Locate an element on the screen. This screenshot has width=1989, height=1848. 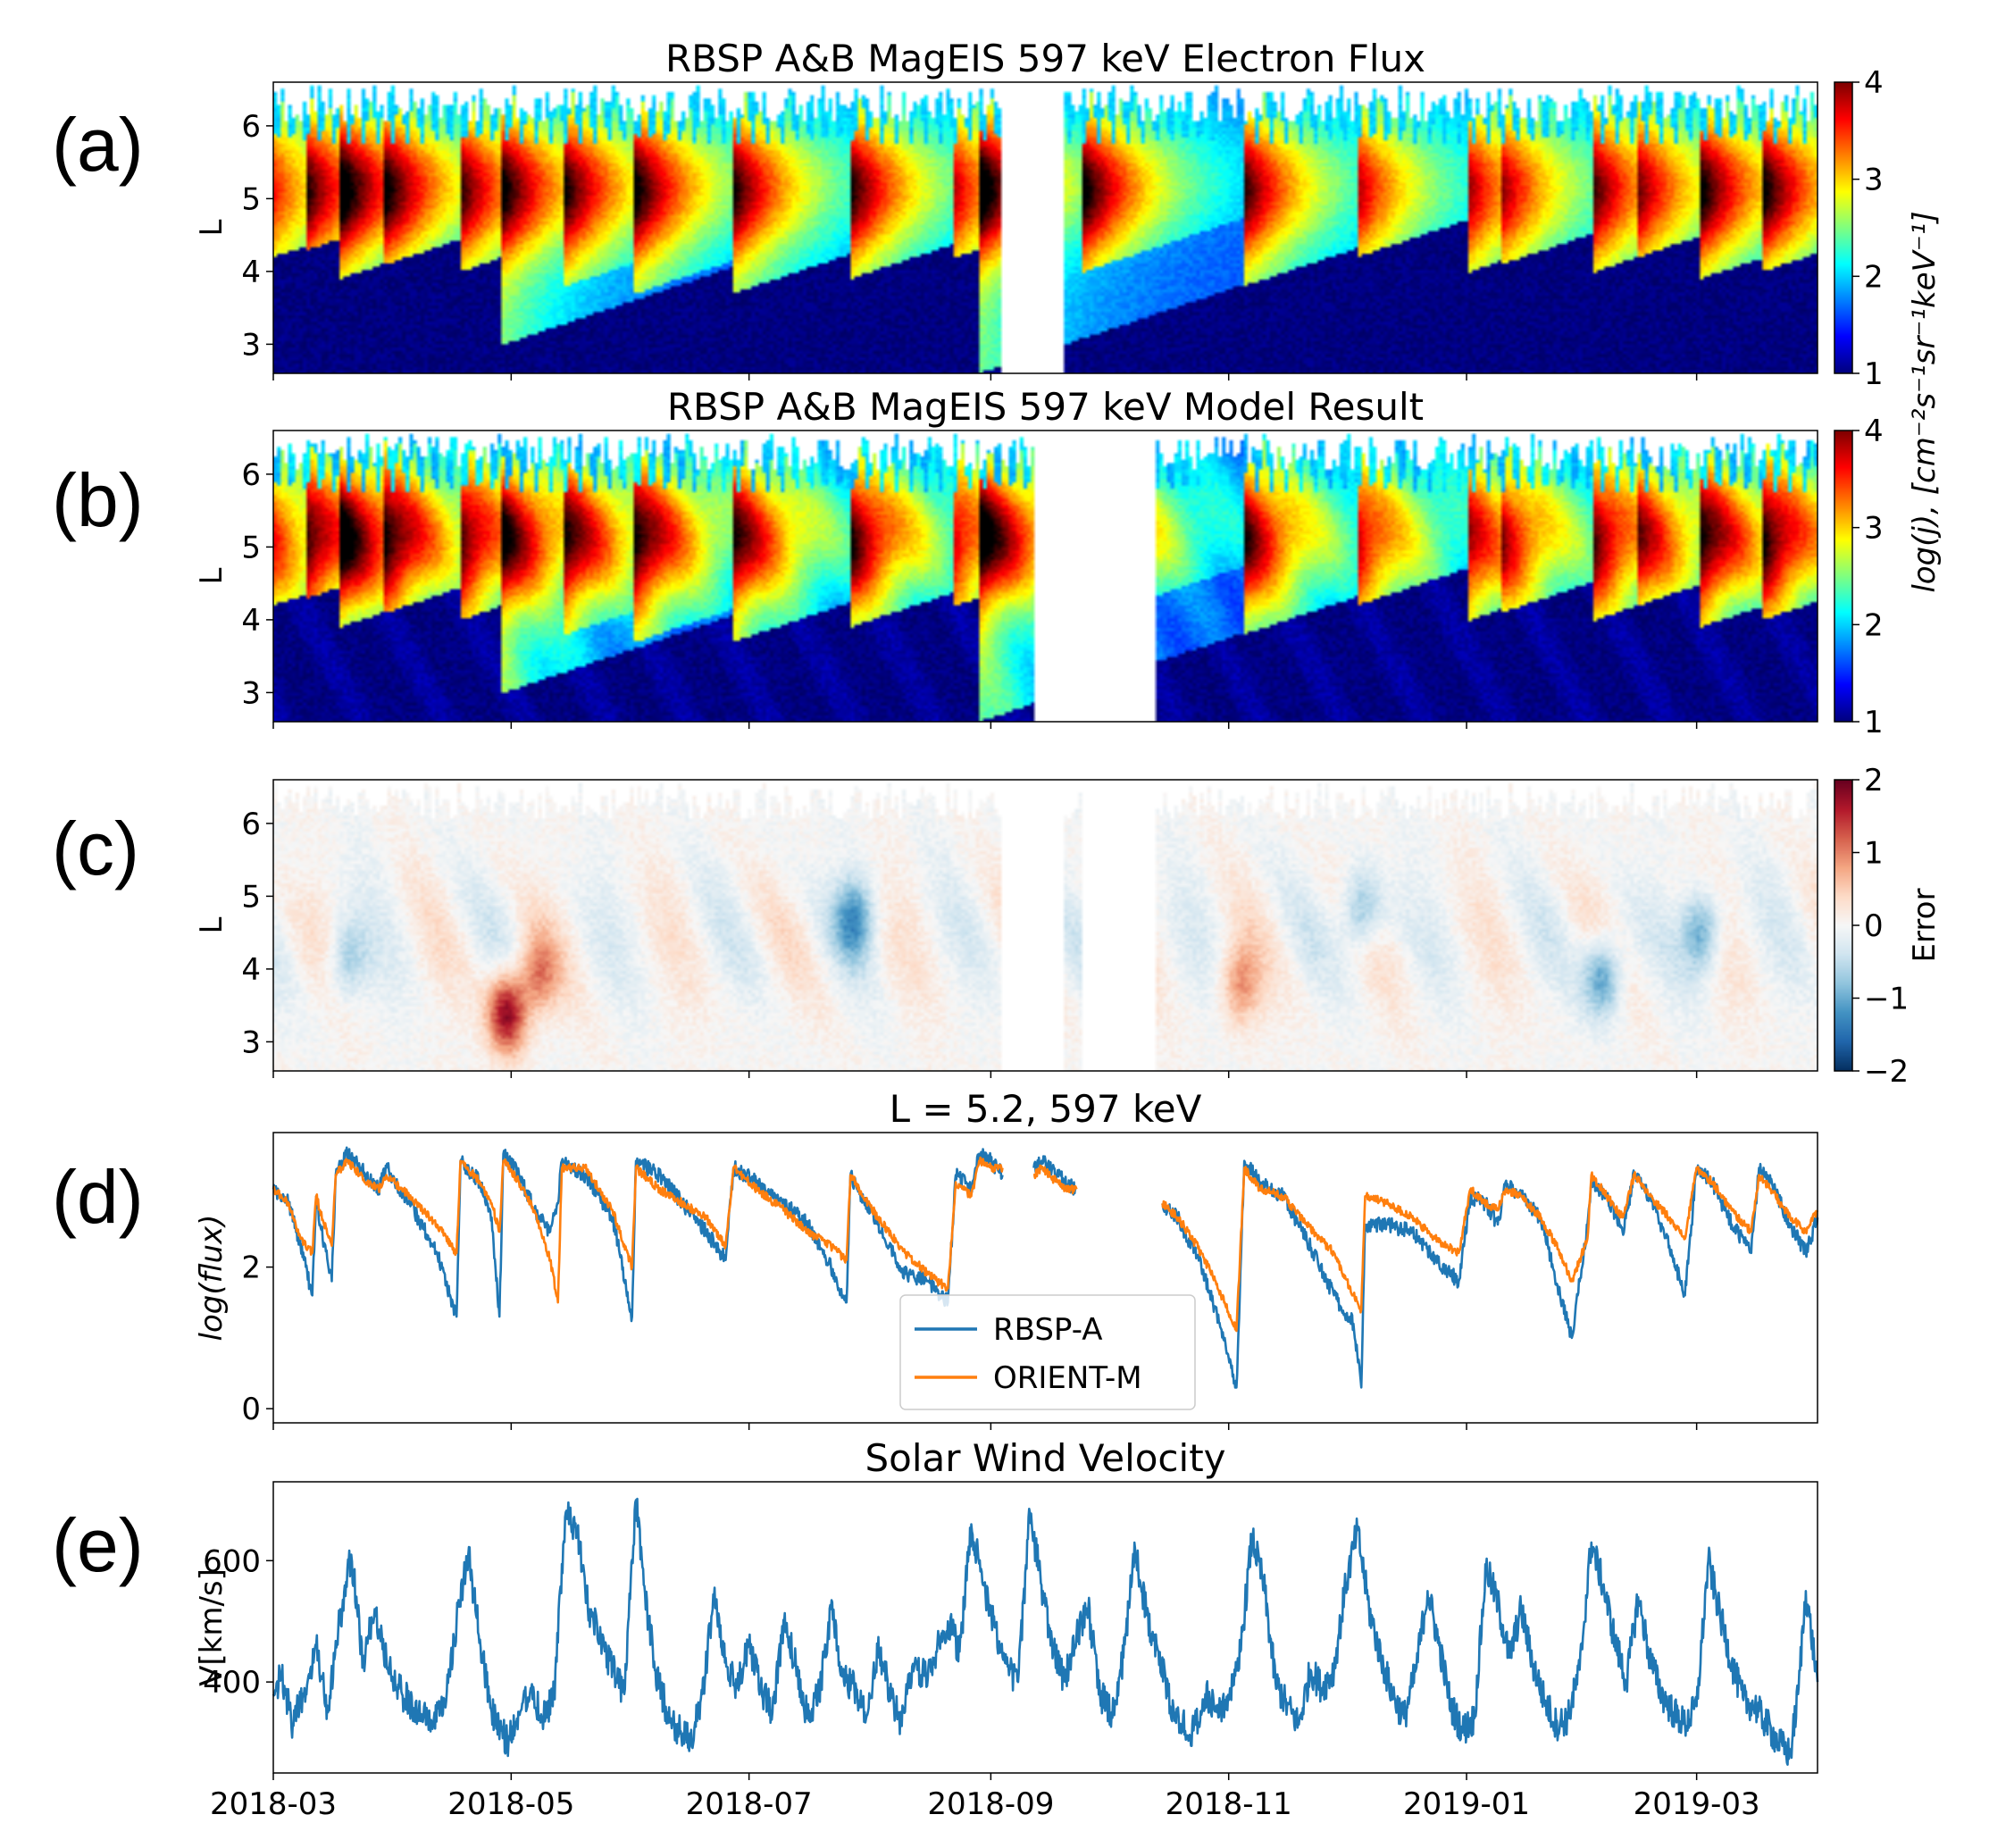
panel-title-e: Solar Wind Velocity is located at coordinates (1045, 1458).